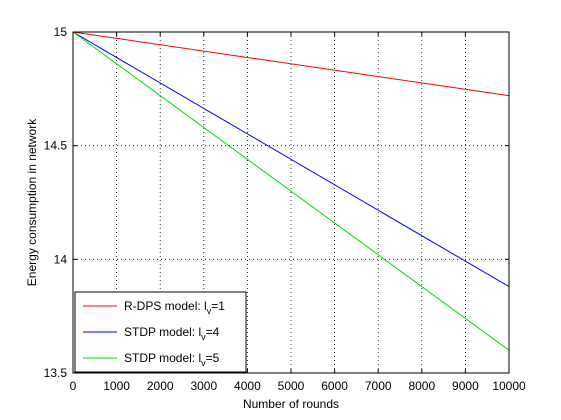 This screenshot has width=561, height=420. I want to click on x-tick-label: 8000, so click(421, 386).